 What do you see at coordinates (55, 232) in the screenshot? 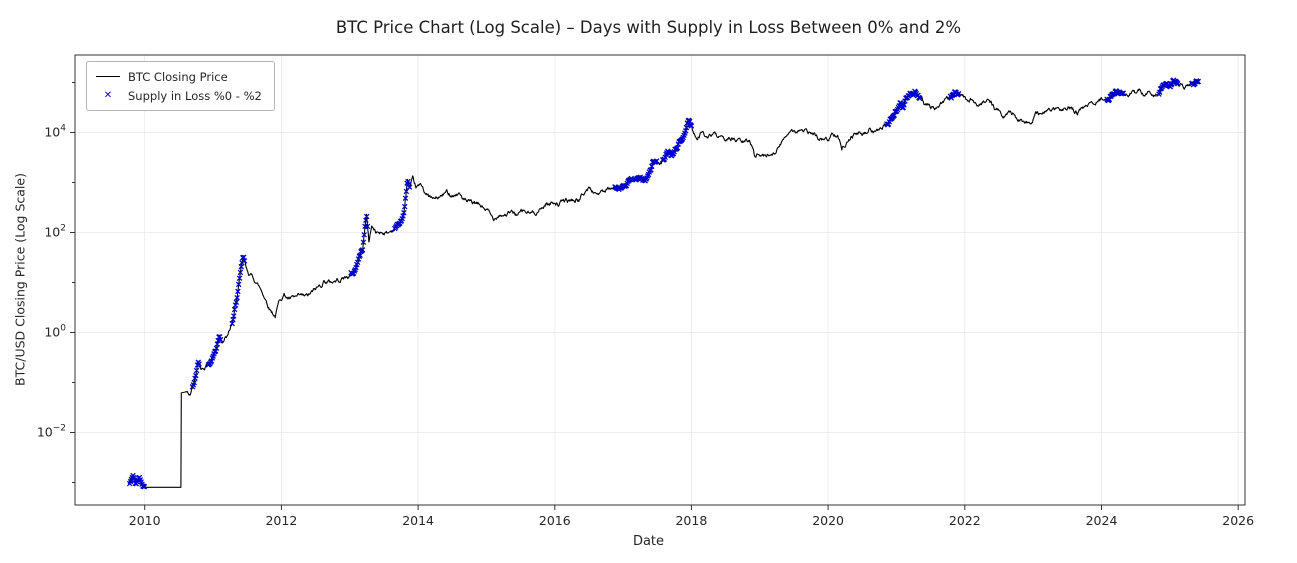
I see `y-tick-label: 10²` at bounding box center [55, 232].